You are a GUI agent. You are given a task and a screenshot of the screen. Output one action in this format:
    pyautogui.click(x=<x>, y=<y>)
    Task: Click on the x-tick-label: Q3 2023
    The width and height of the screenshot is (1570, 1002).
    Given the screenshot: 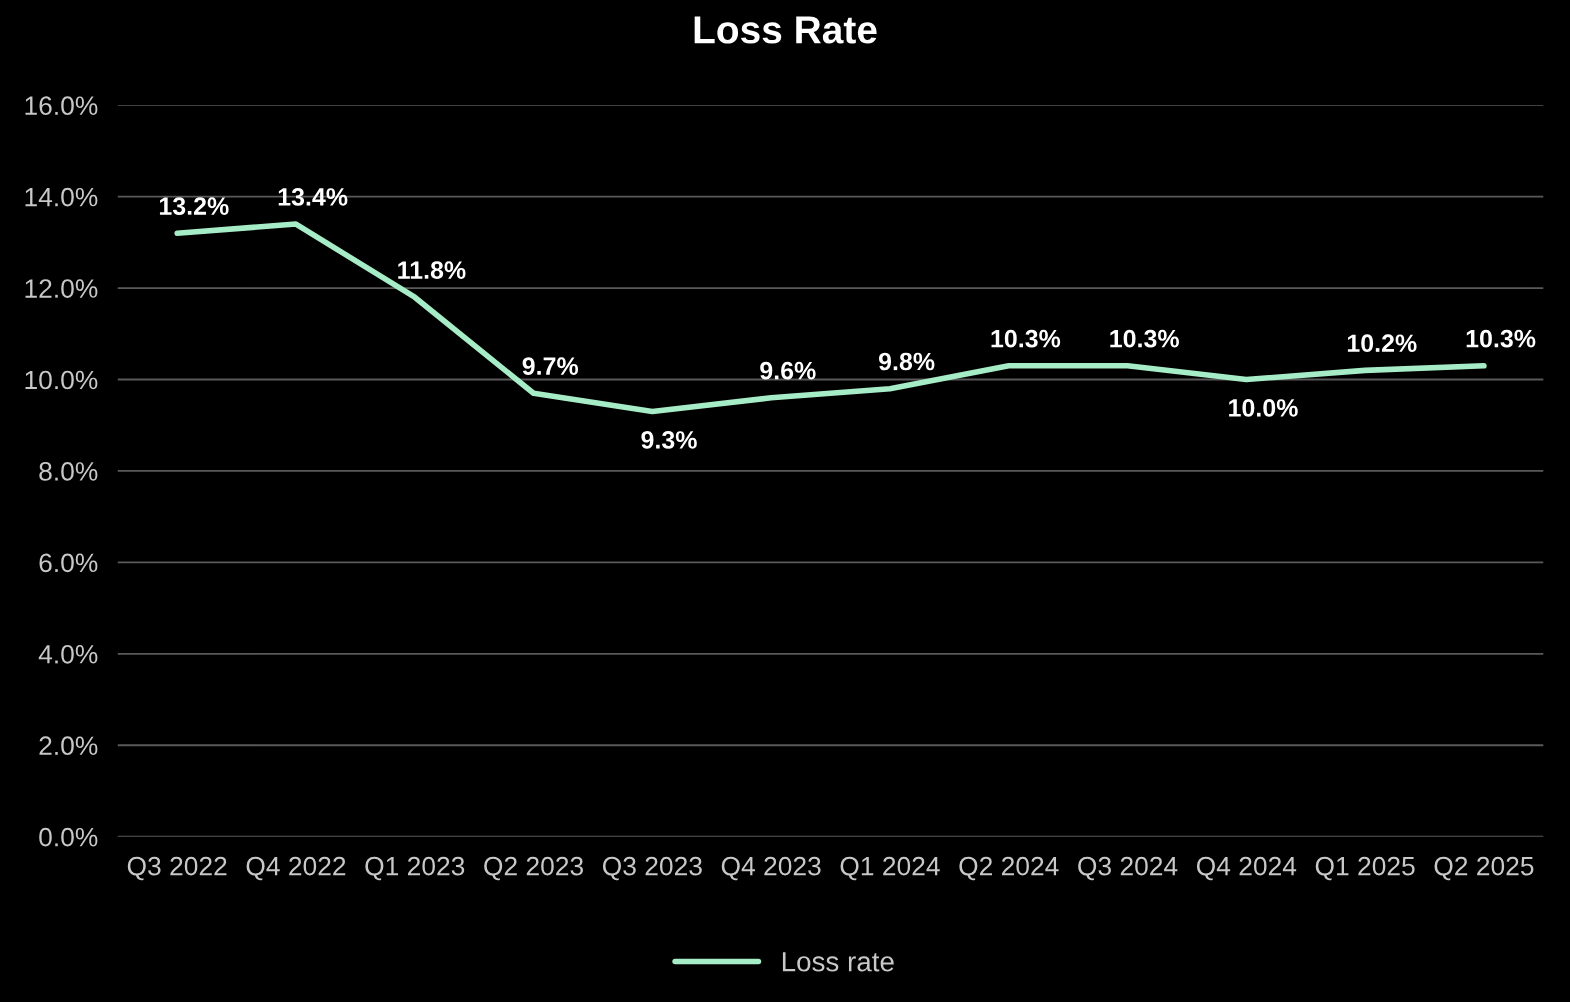 What is the action you would take?
    pyautogui.click(x=652, y=868)
    